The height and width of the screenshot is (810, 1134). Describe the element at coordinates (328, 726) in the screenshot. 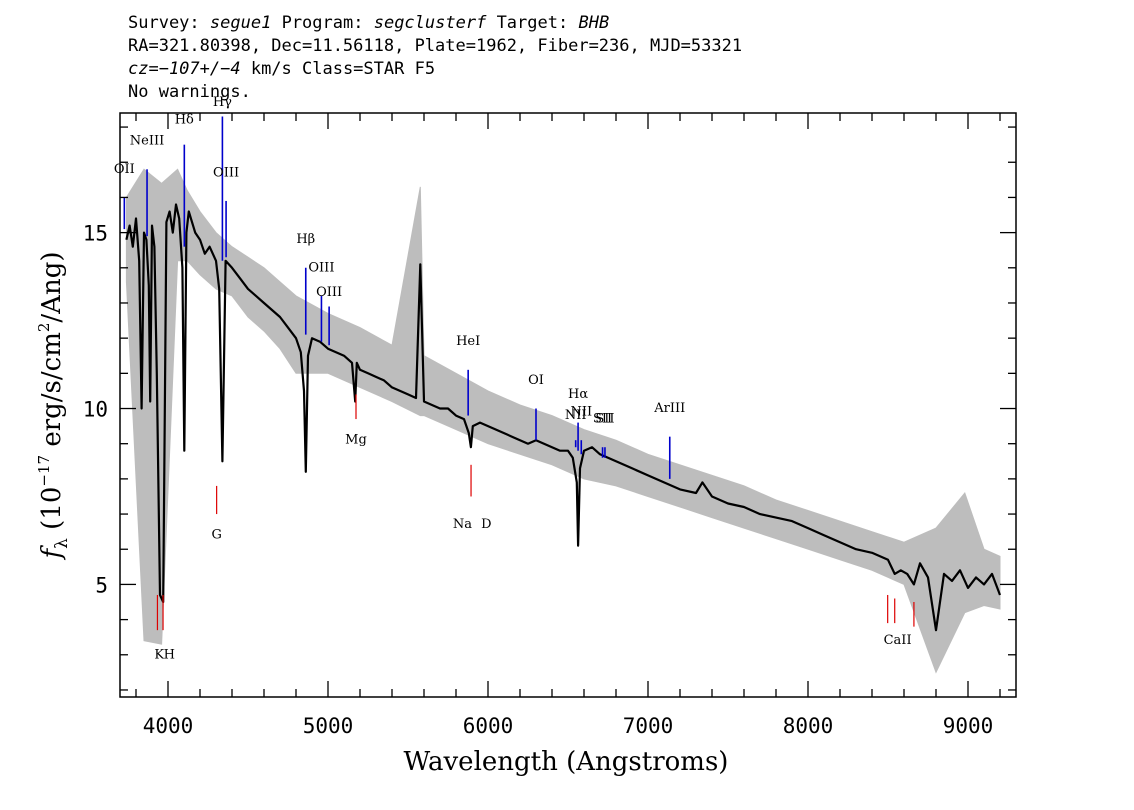

I see `x-tick-label: 5000` at that location.